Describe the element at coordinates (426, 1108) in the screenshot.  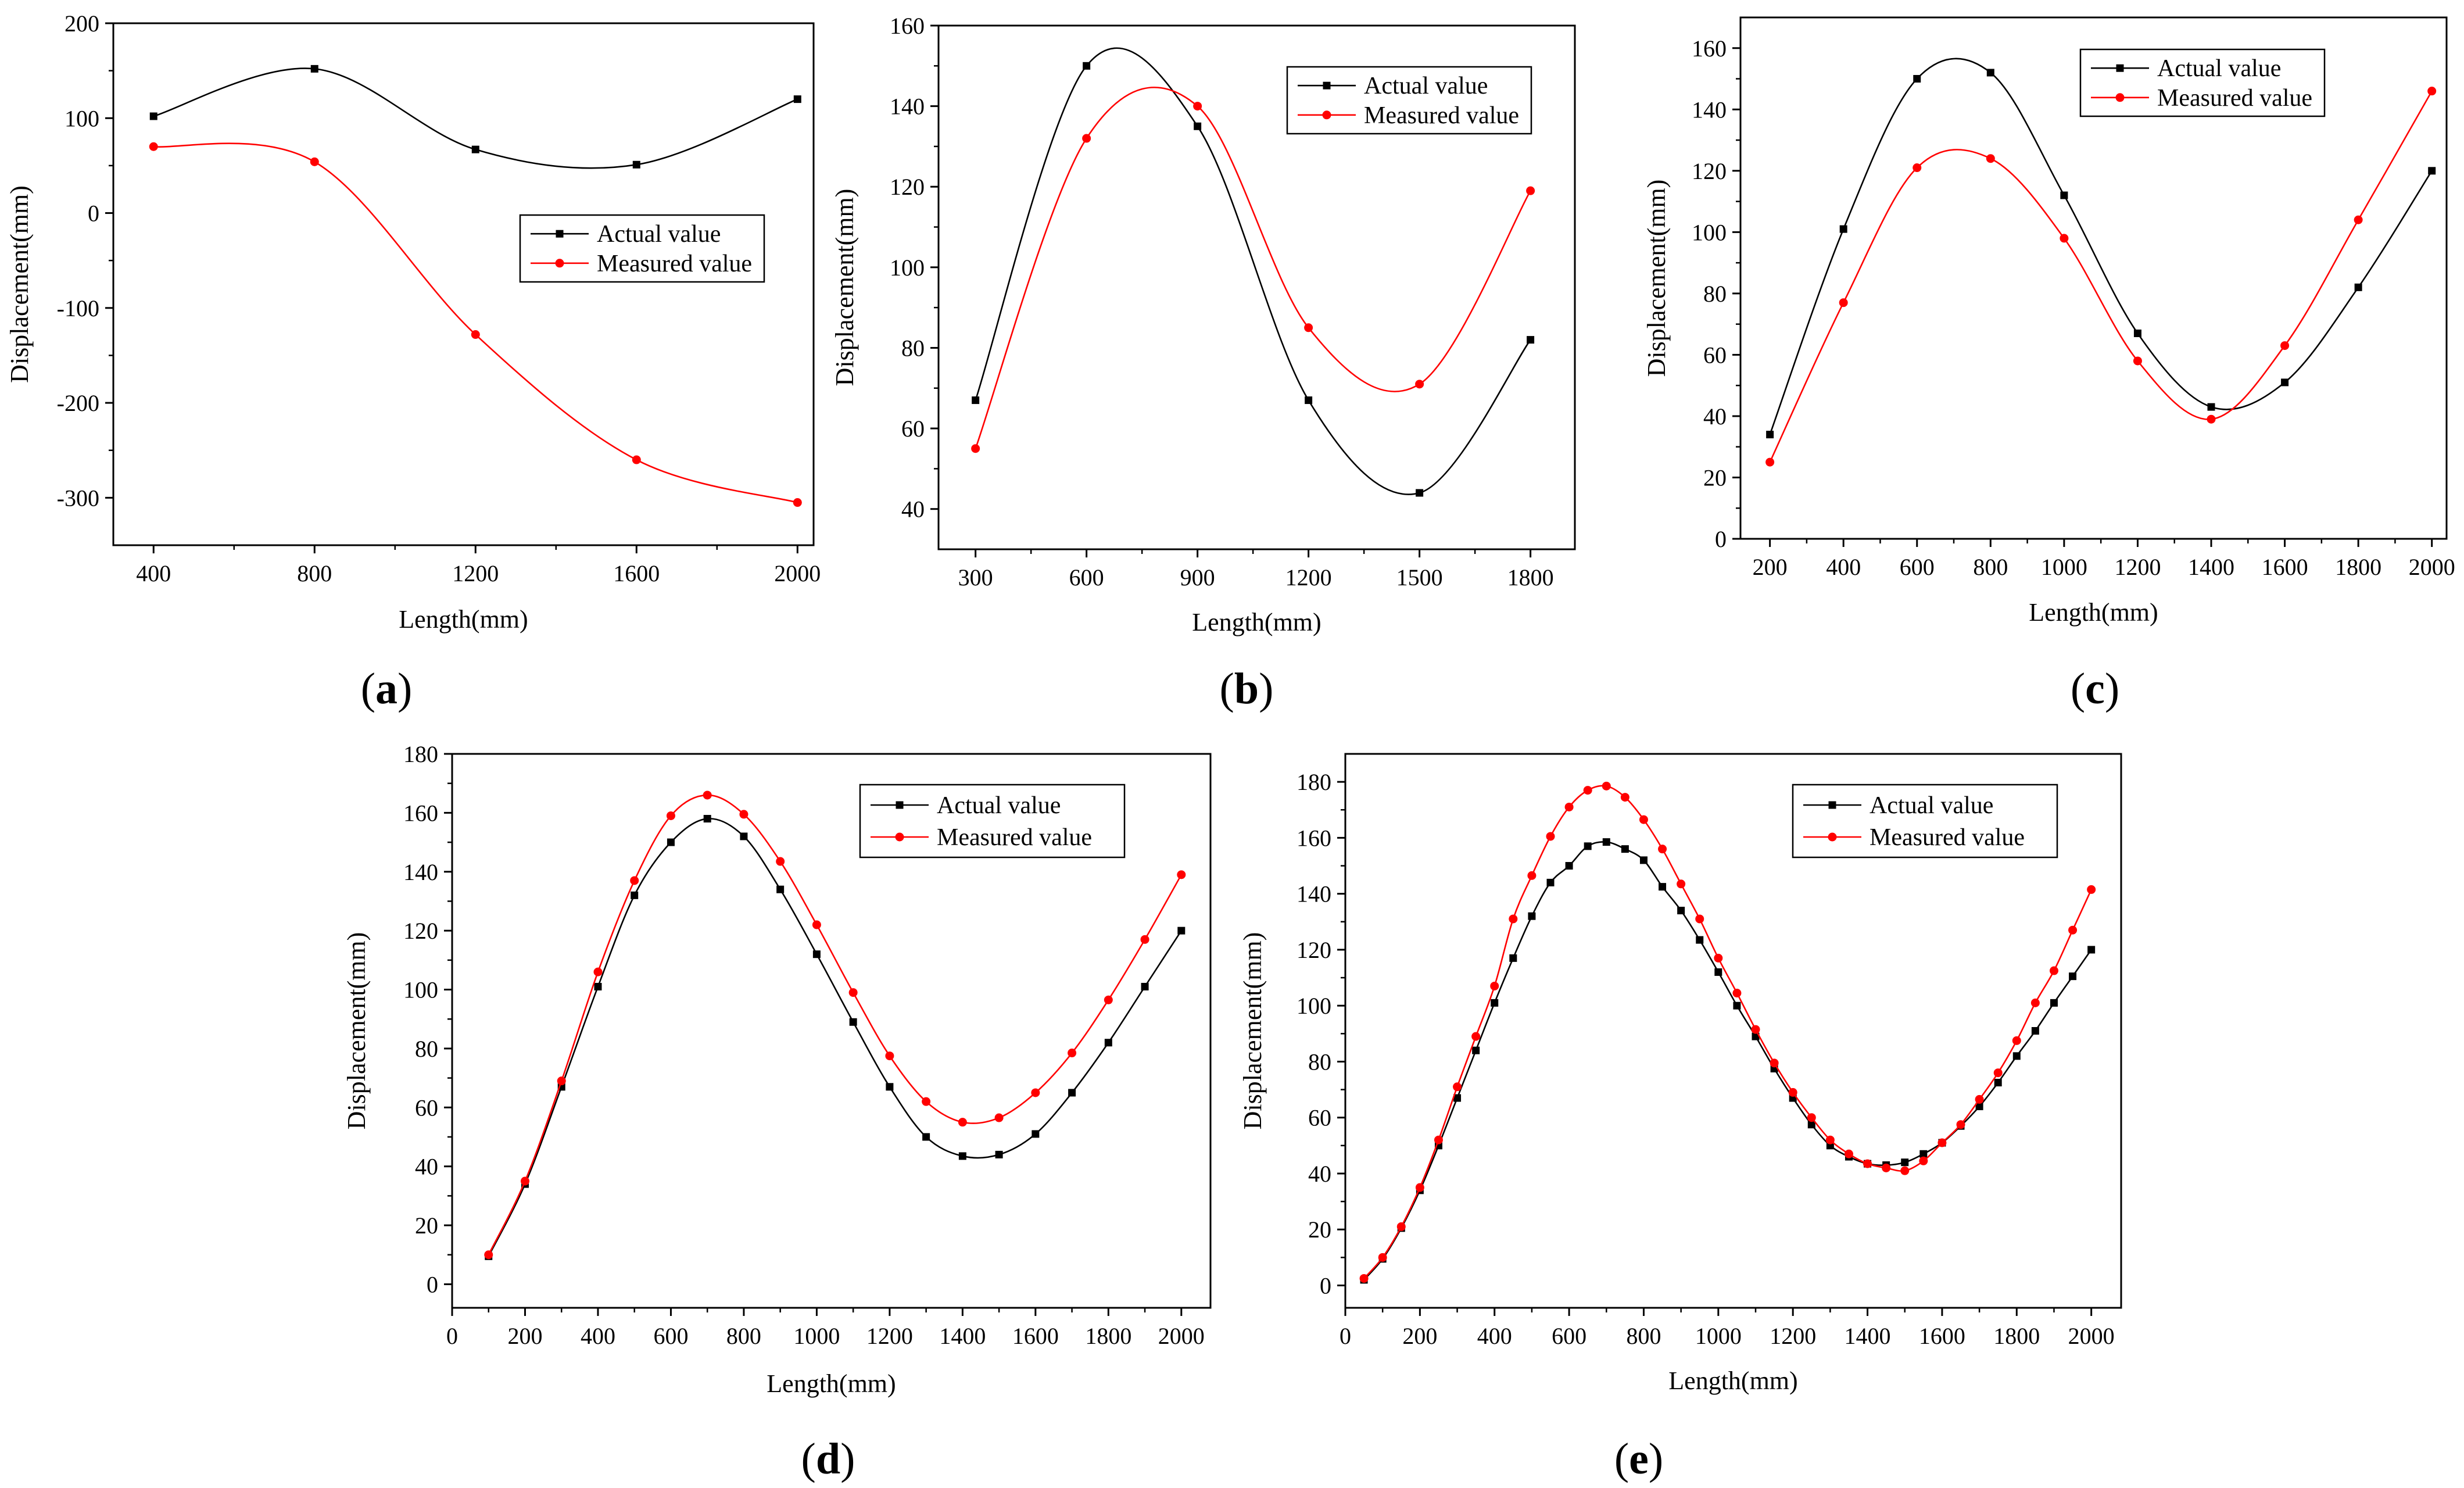
I see `y-tick-label: 60` at that location.